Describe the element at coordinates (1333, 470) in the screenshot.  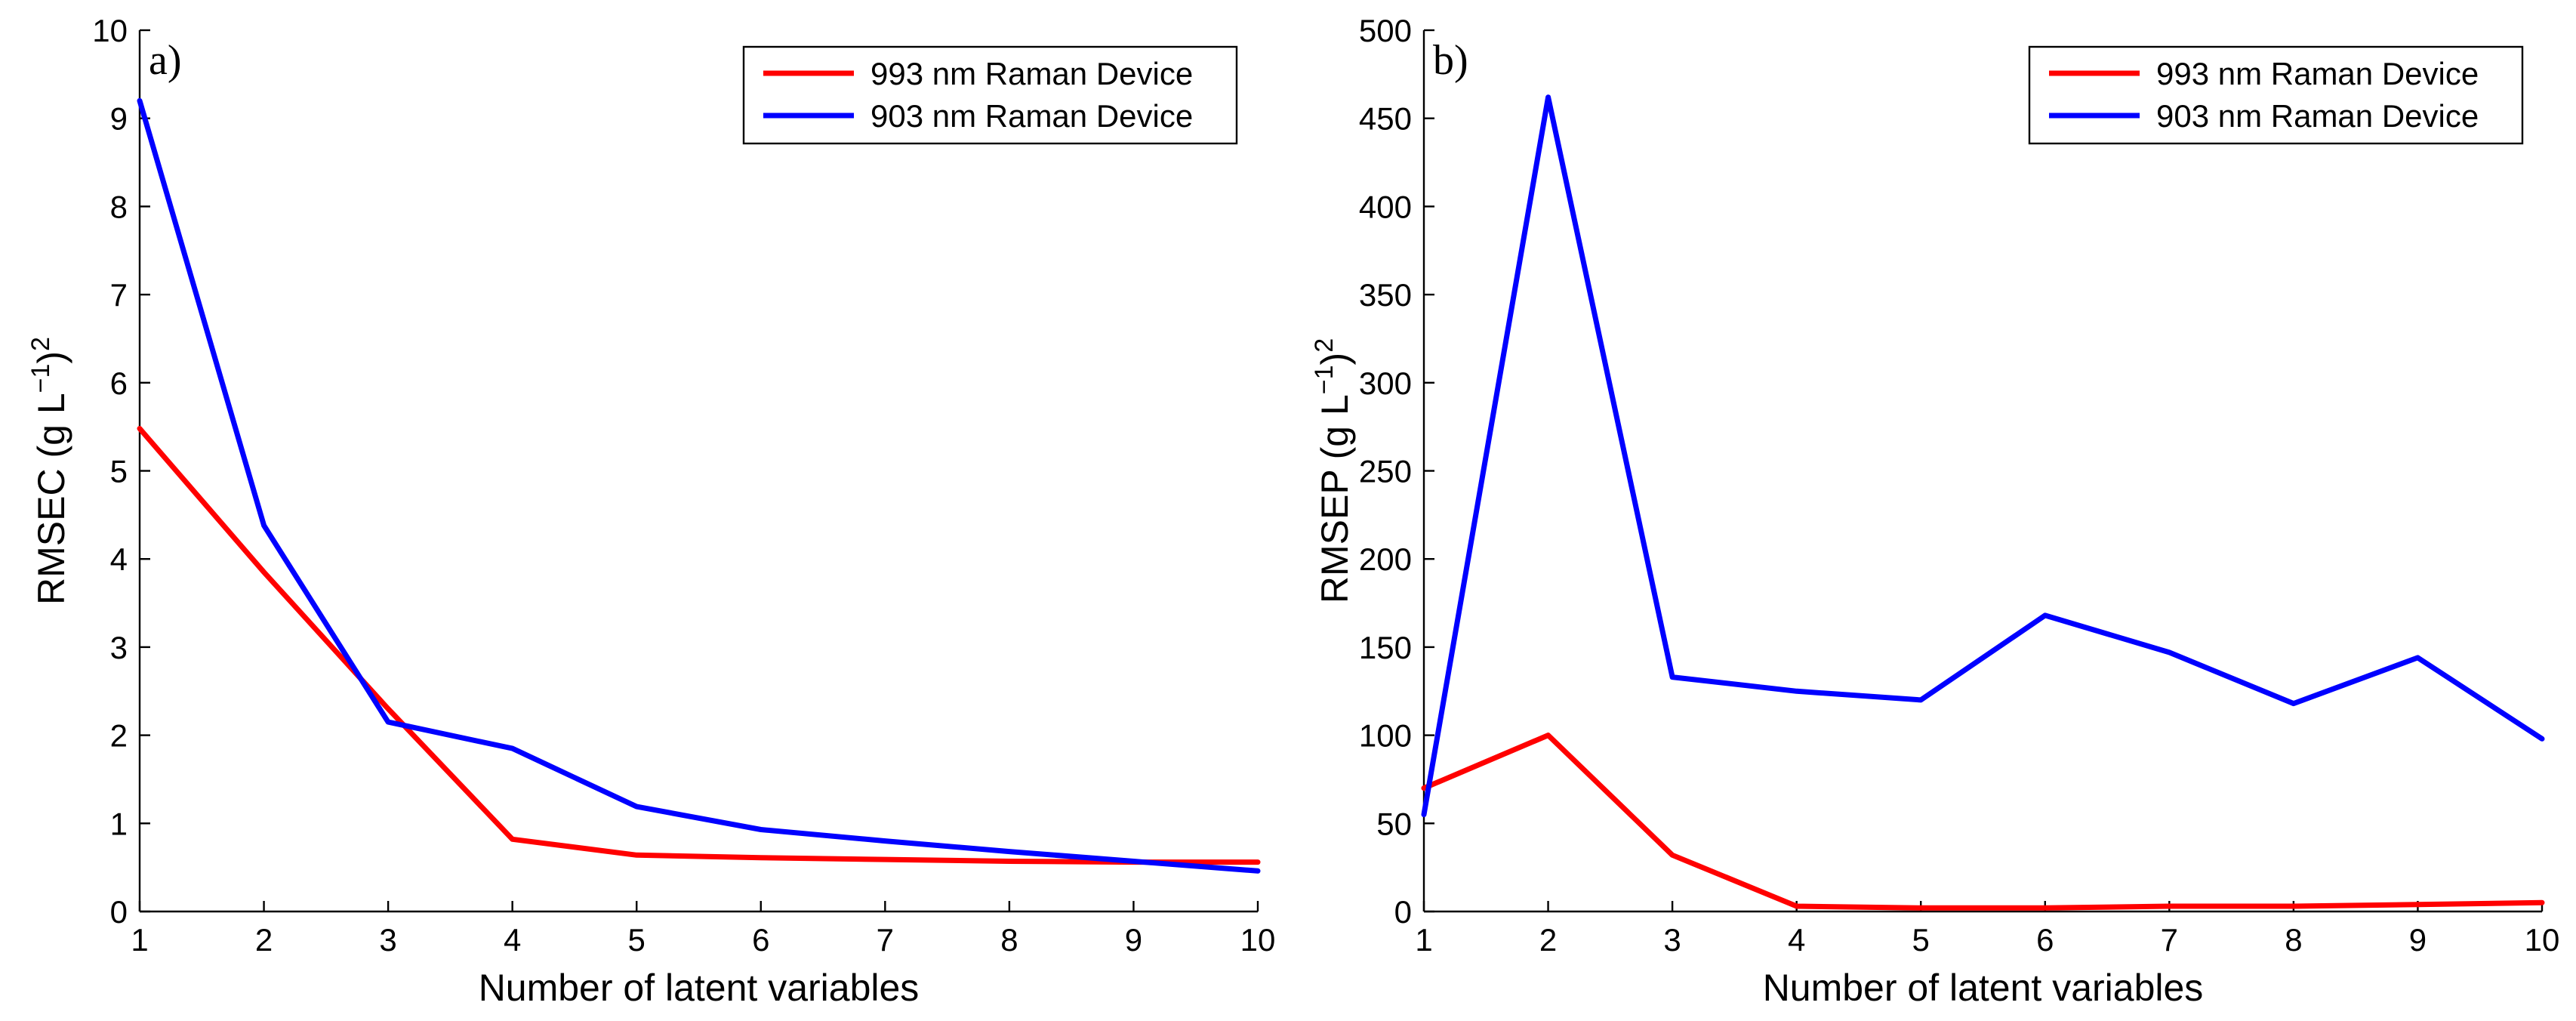
I see `y-axis-label: RMSEP (g L−1)2` at that location.